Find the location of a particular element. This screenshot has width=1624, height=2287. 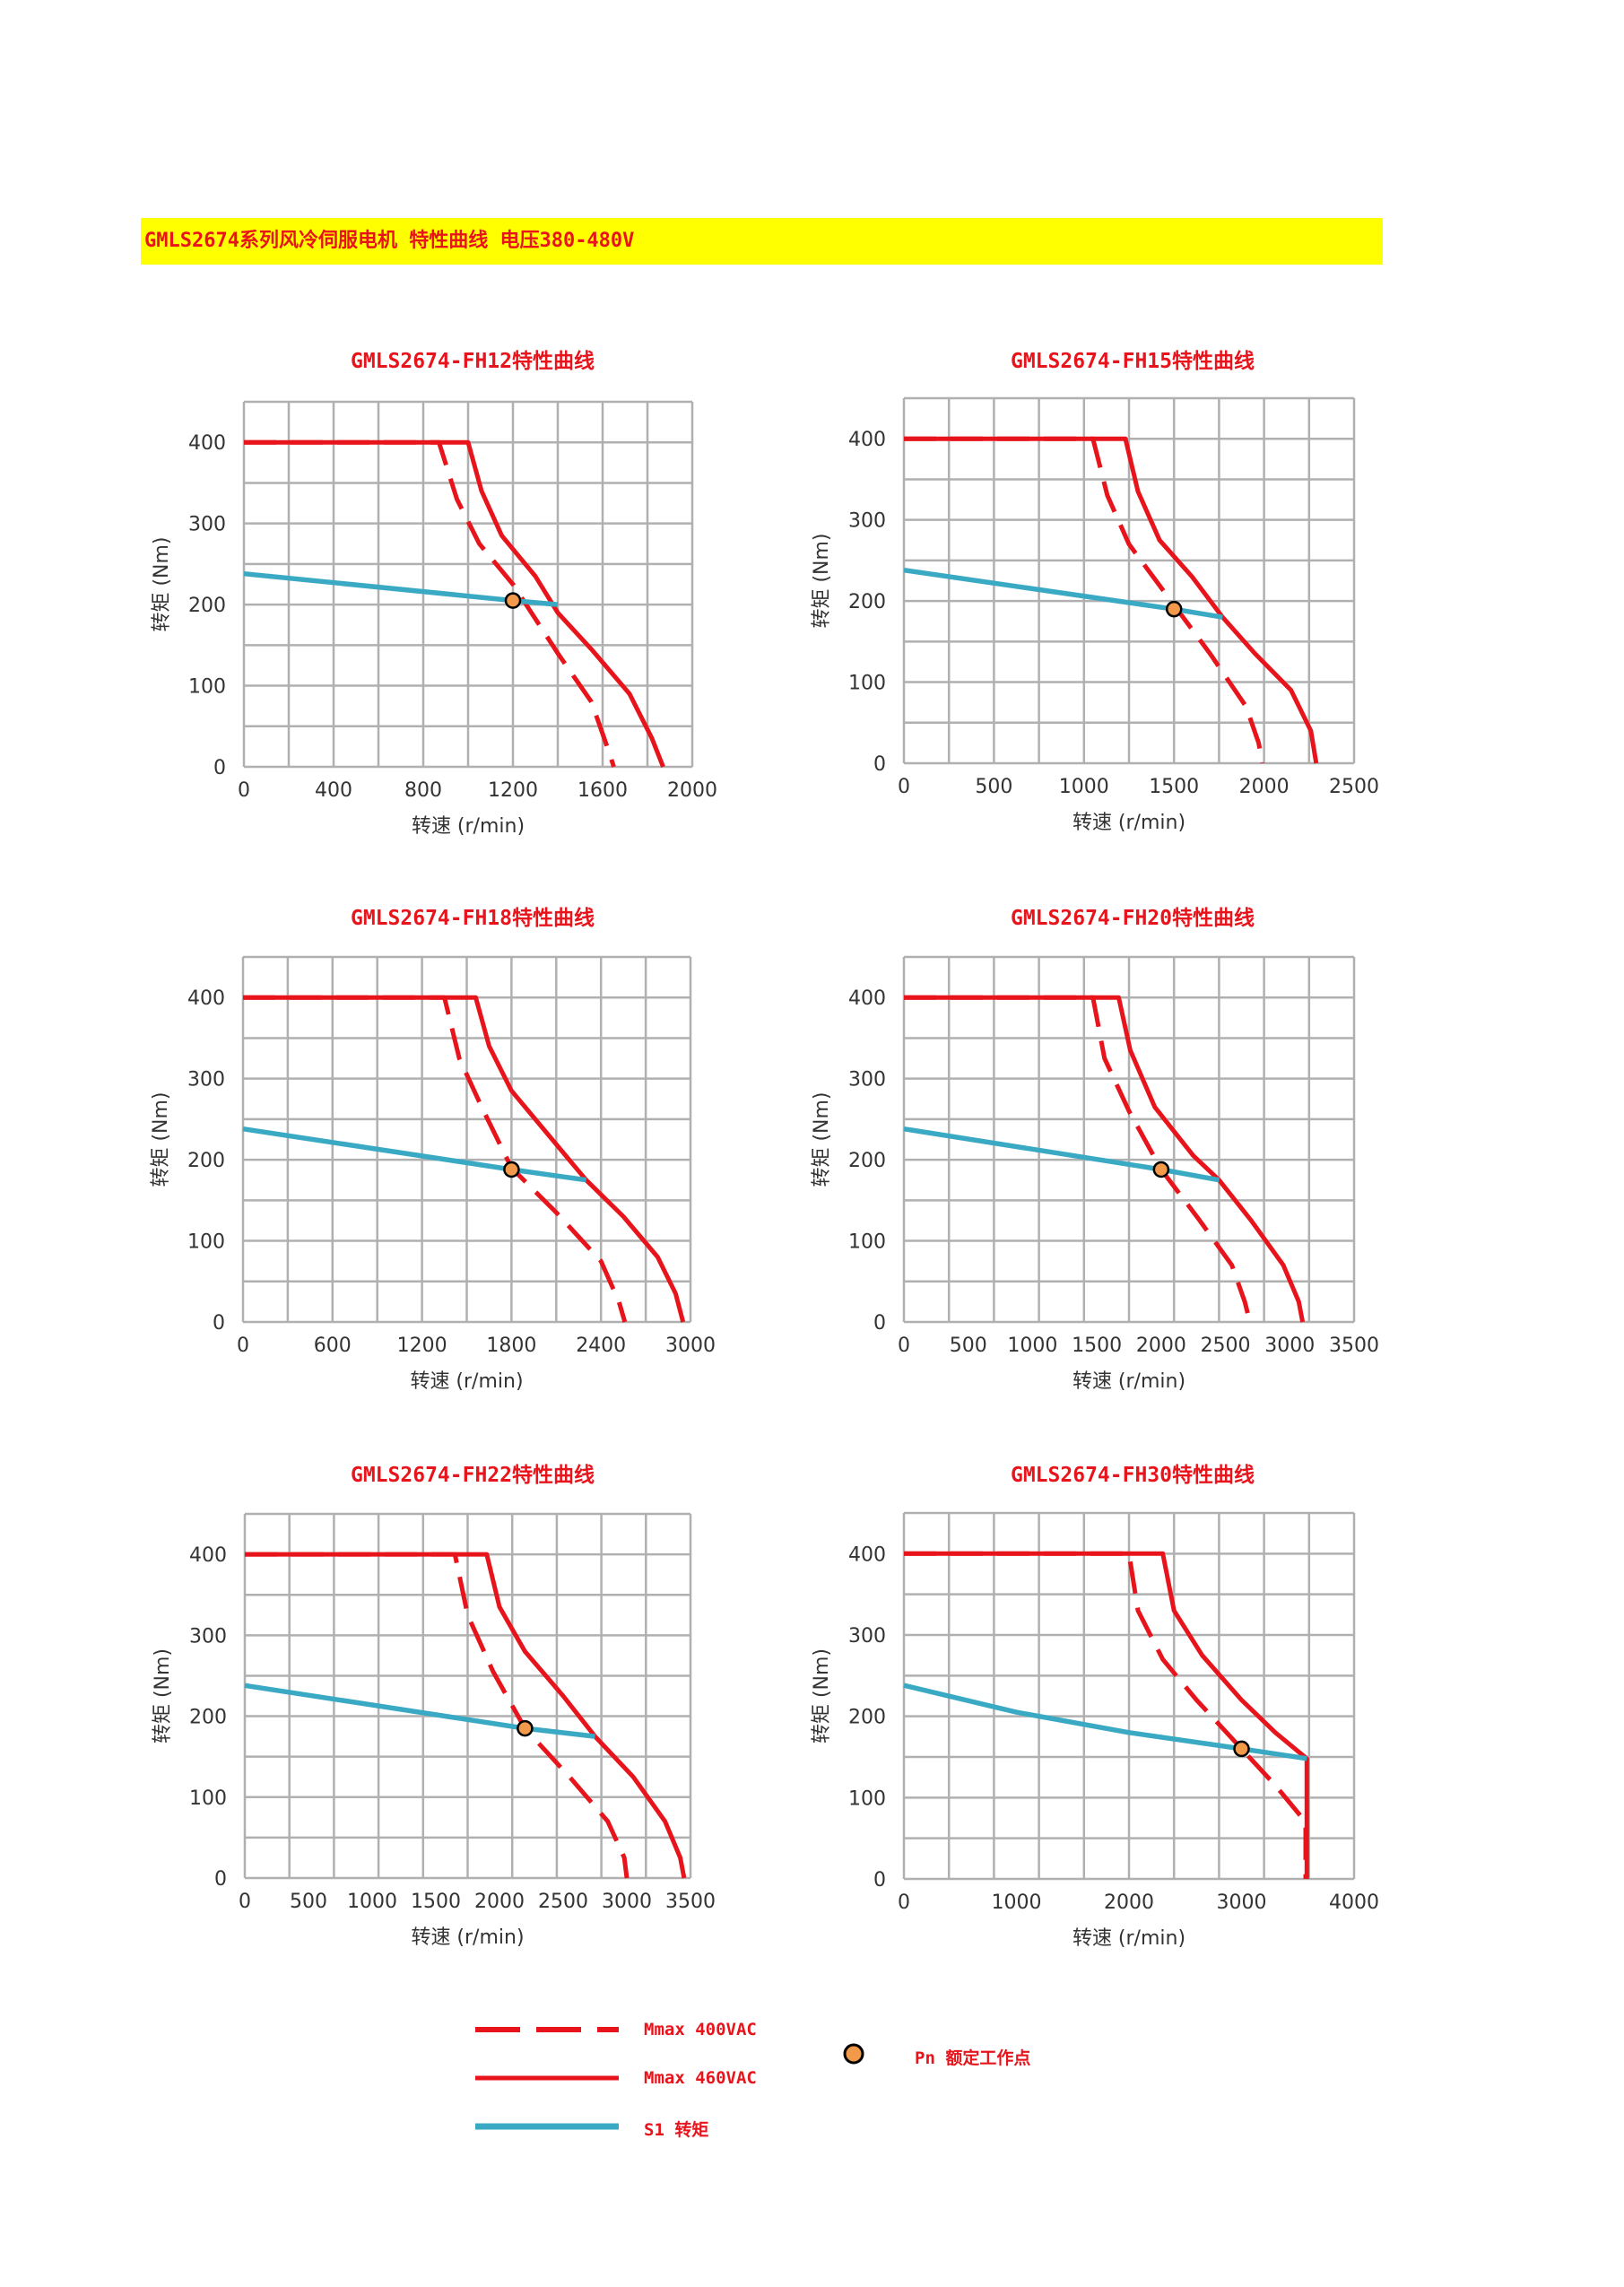

legend-label-mmax-400: Mmax 400VAC is located at coordinates (700, 2029).